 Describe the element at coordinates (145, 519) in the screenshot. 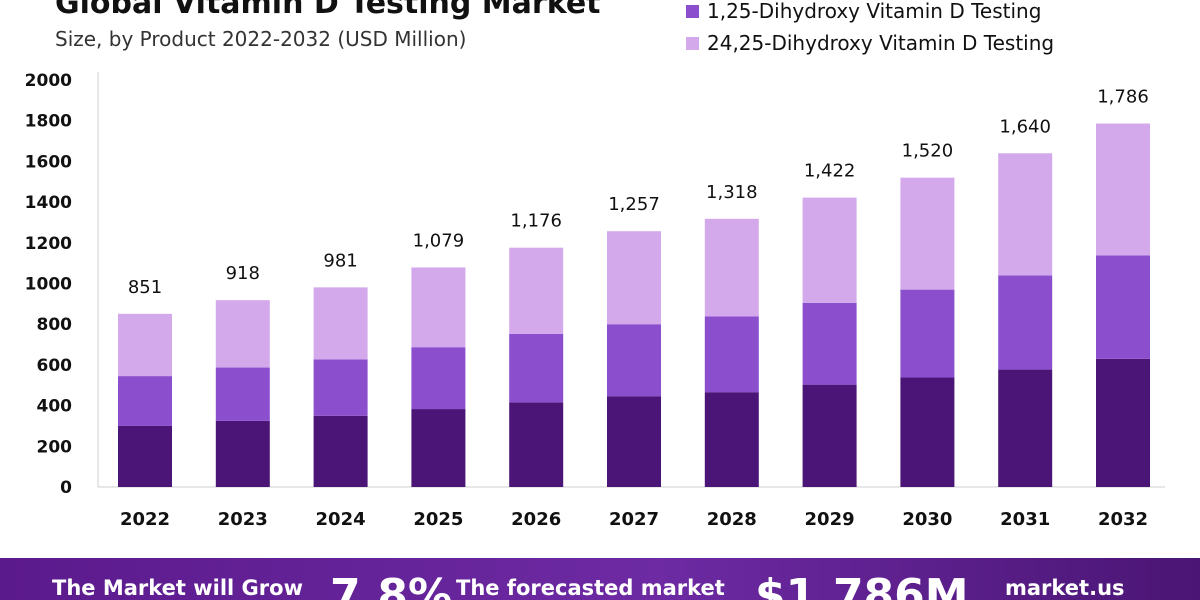

I see `x-tick-label-2022: 2022` at that location.